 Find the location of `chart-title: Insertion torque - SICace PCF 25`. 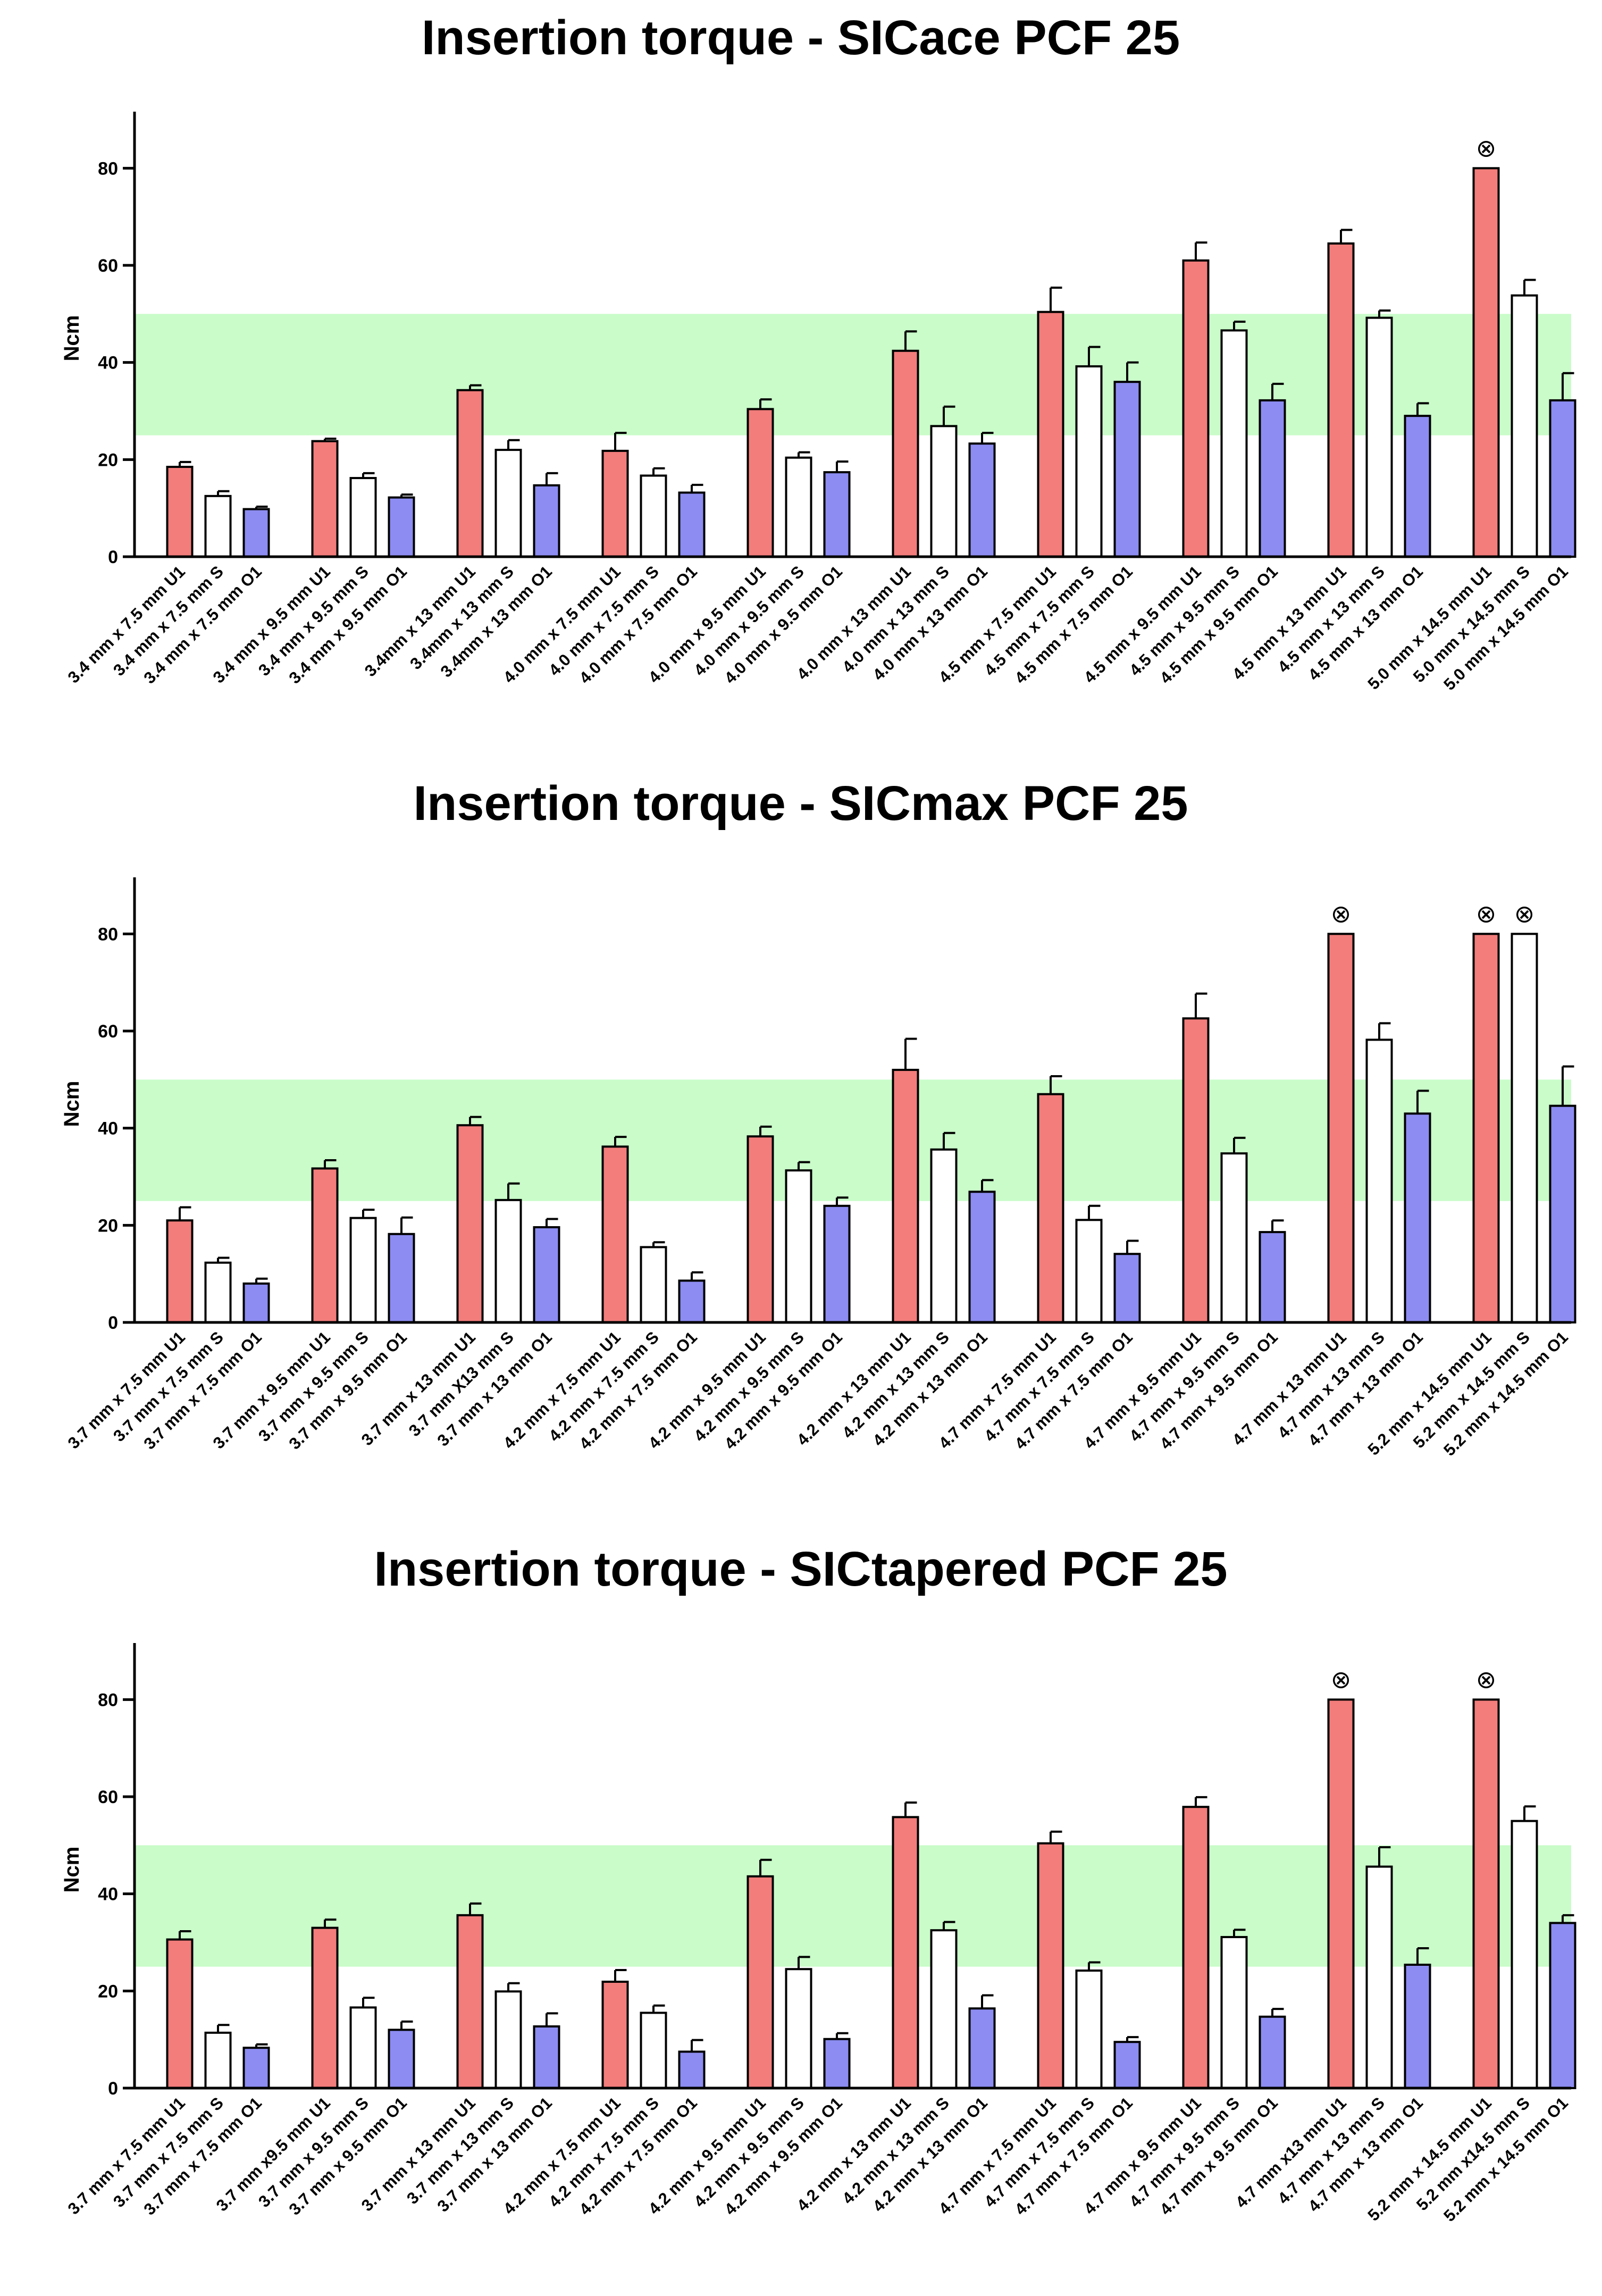

chart-title: Insertion torque - SICace PCF 25 is located at coordinates (801, 38).